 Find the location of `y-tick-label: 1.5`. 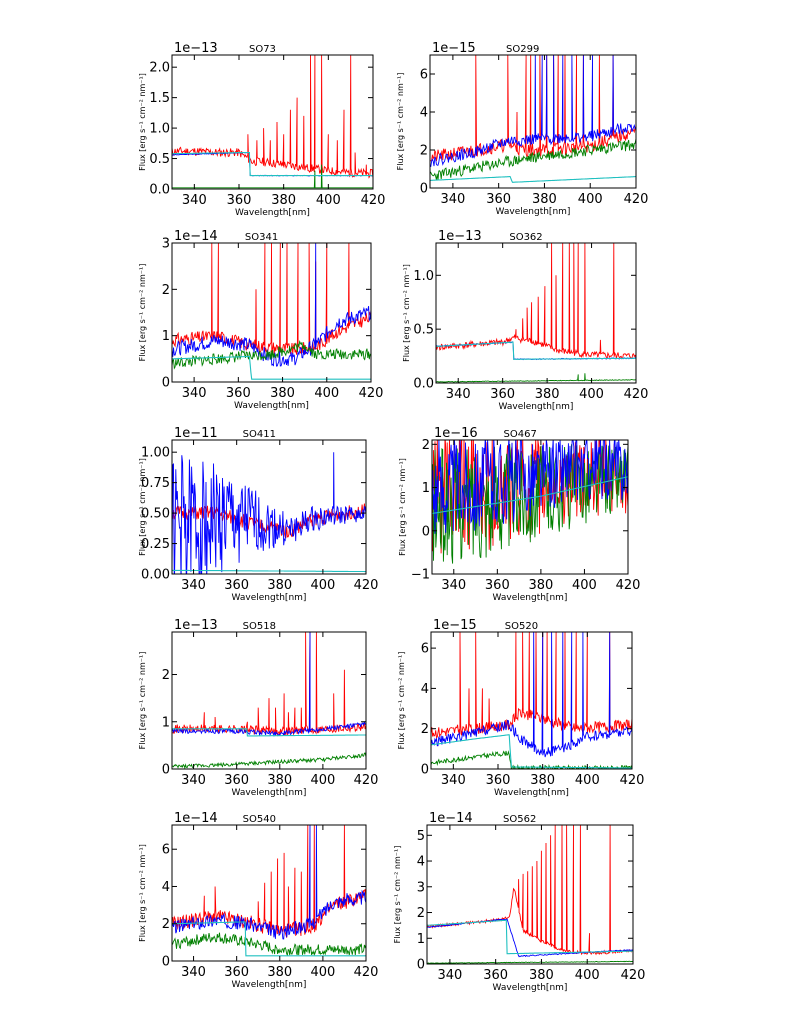

y-tick-label: 1.5 is located at coordinates (159, 98).